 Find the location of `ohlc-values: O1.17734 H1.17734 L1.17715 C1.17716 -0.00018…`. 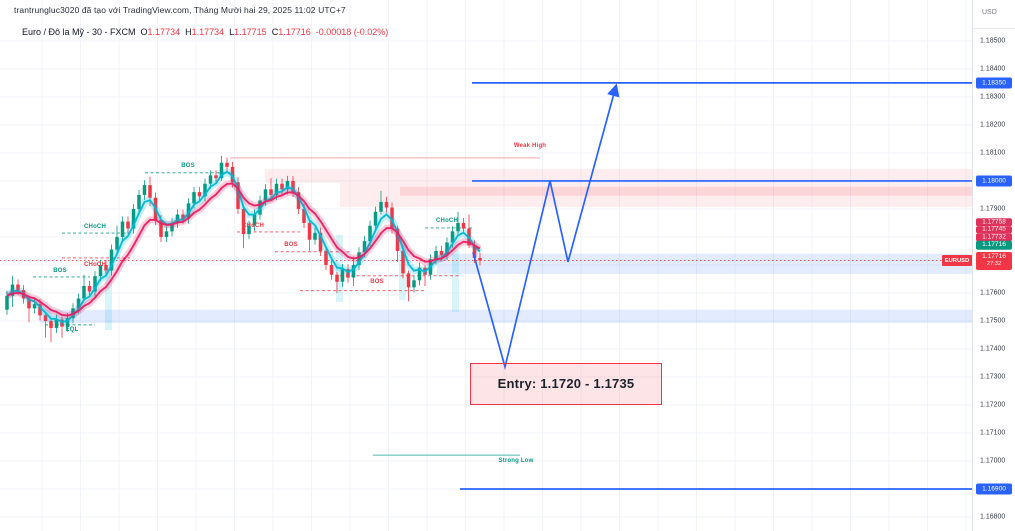

ohlc-values: O1.17734 H1.17734 L1.17715 C1.17716 -0.00018… is located at coordinates (264, 32).